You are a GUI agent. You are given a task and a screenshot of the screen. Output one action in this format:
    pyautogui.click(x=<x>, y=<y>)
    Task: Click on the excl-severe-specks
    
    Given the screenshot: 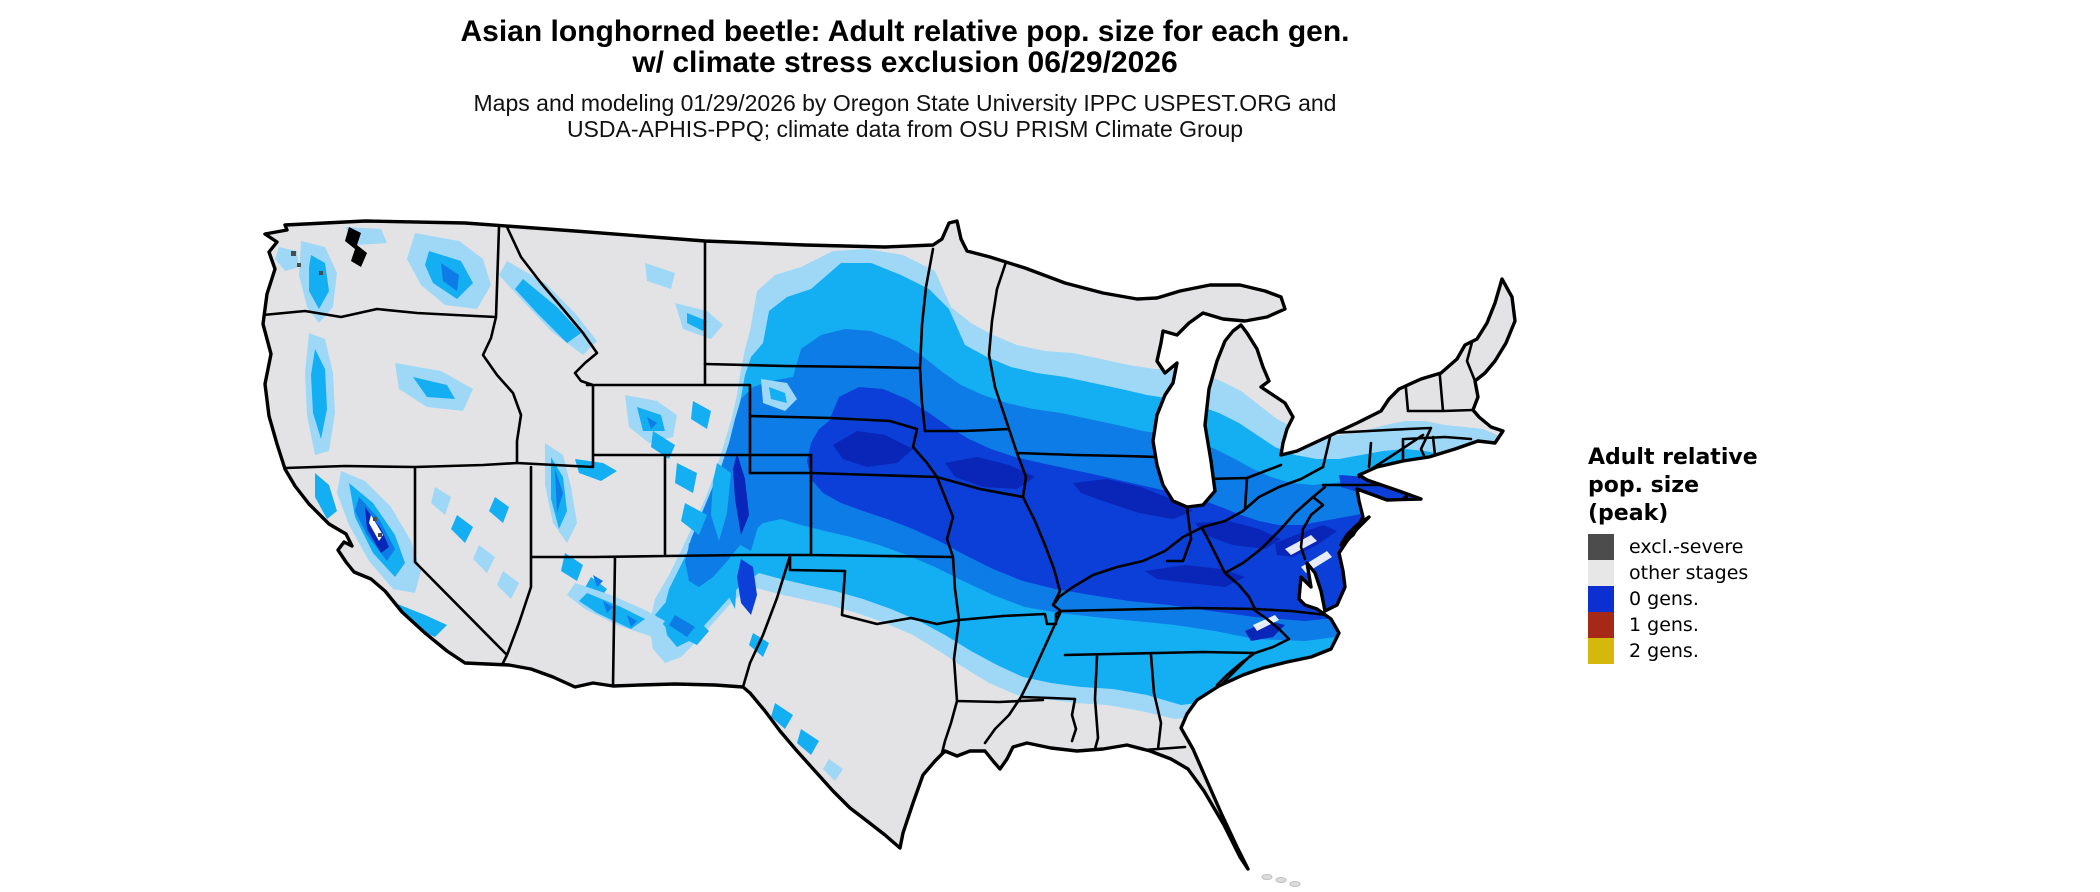 What is the action you would take?
    pyautogui.click(x=336, y=394)
    